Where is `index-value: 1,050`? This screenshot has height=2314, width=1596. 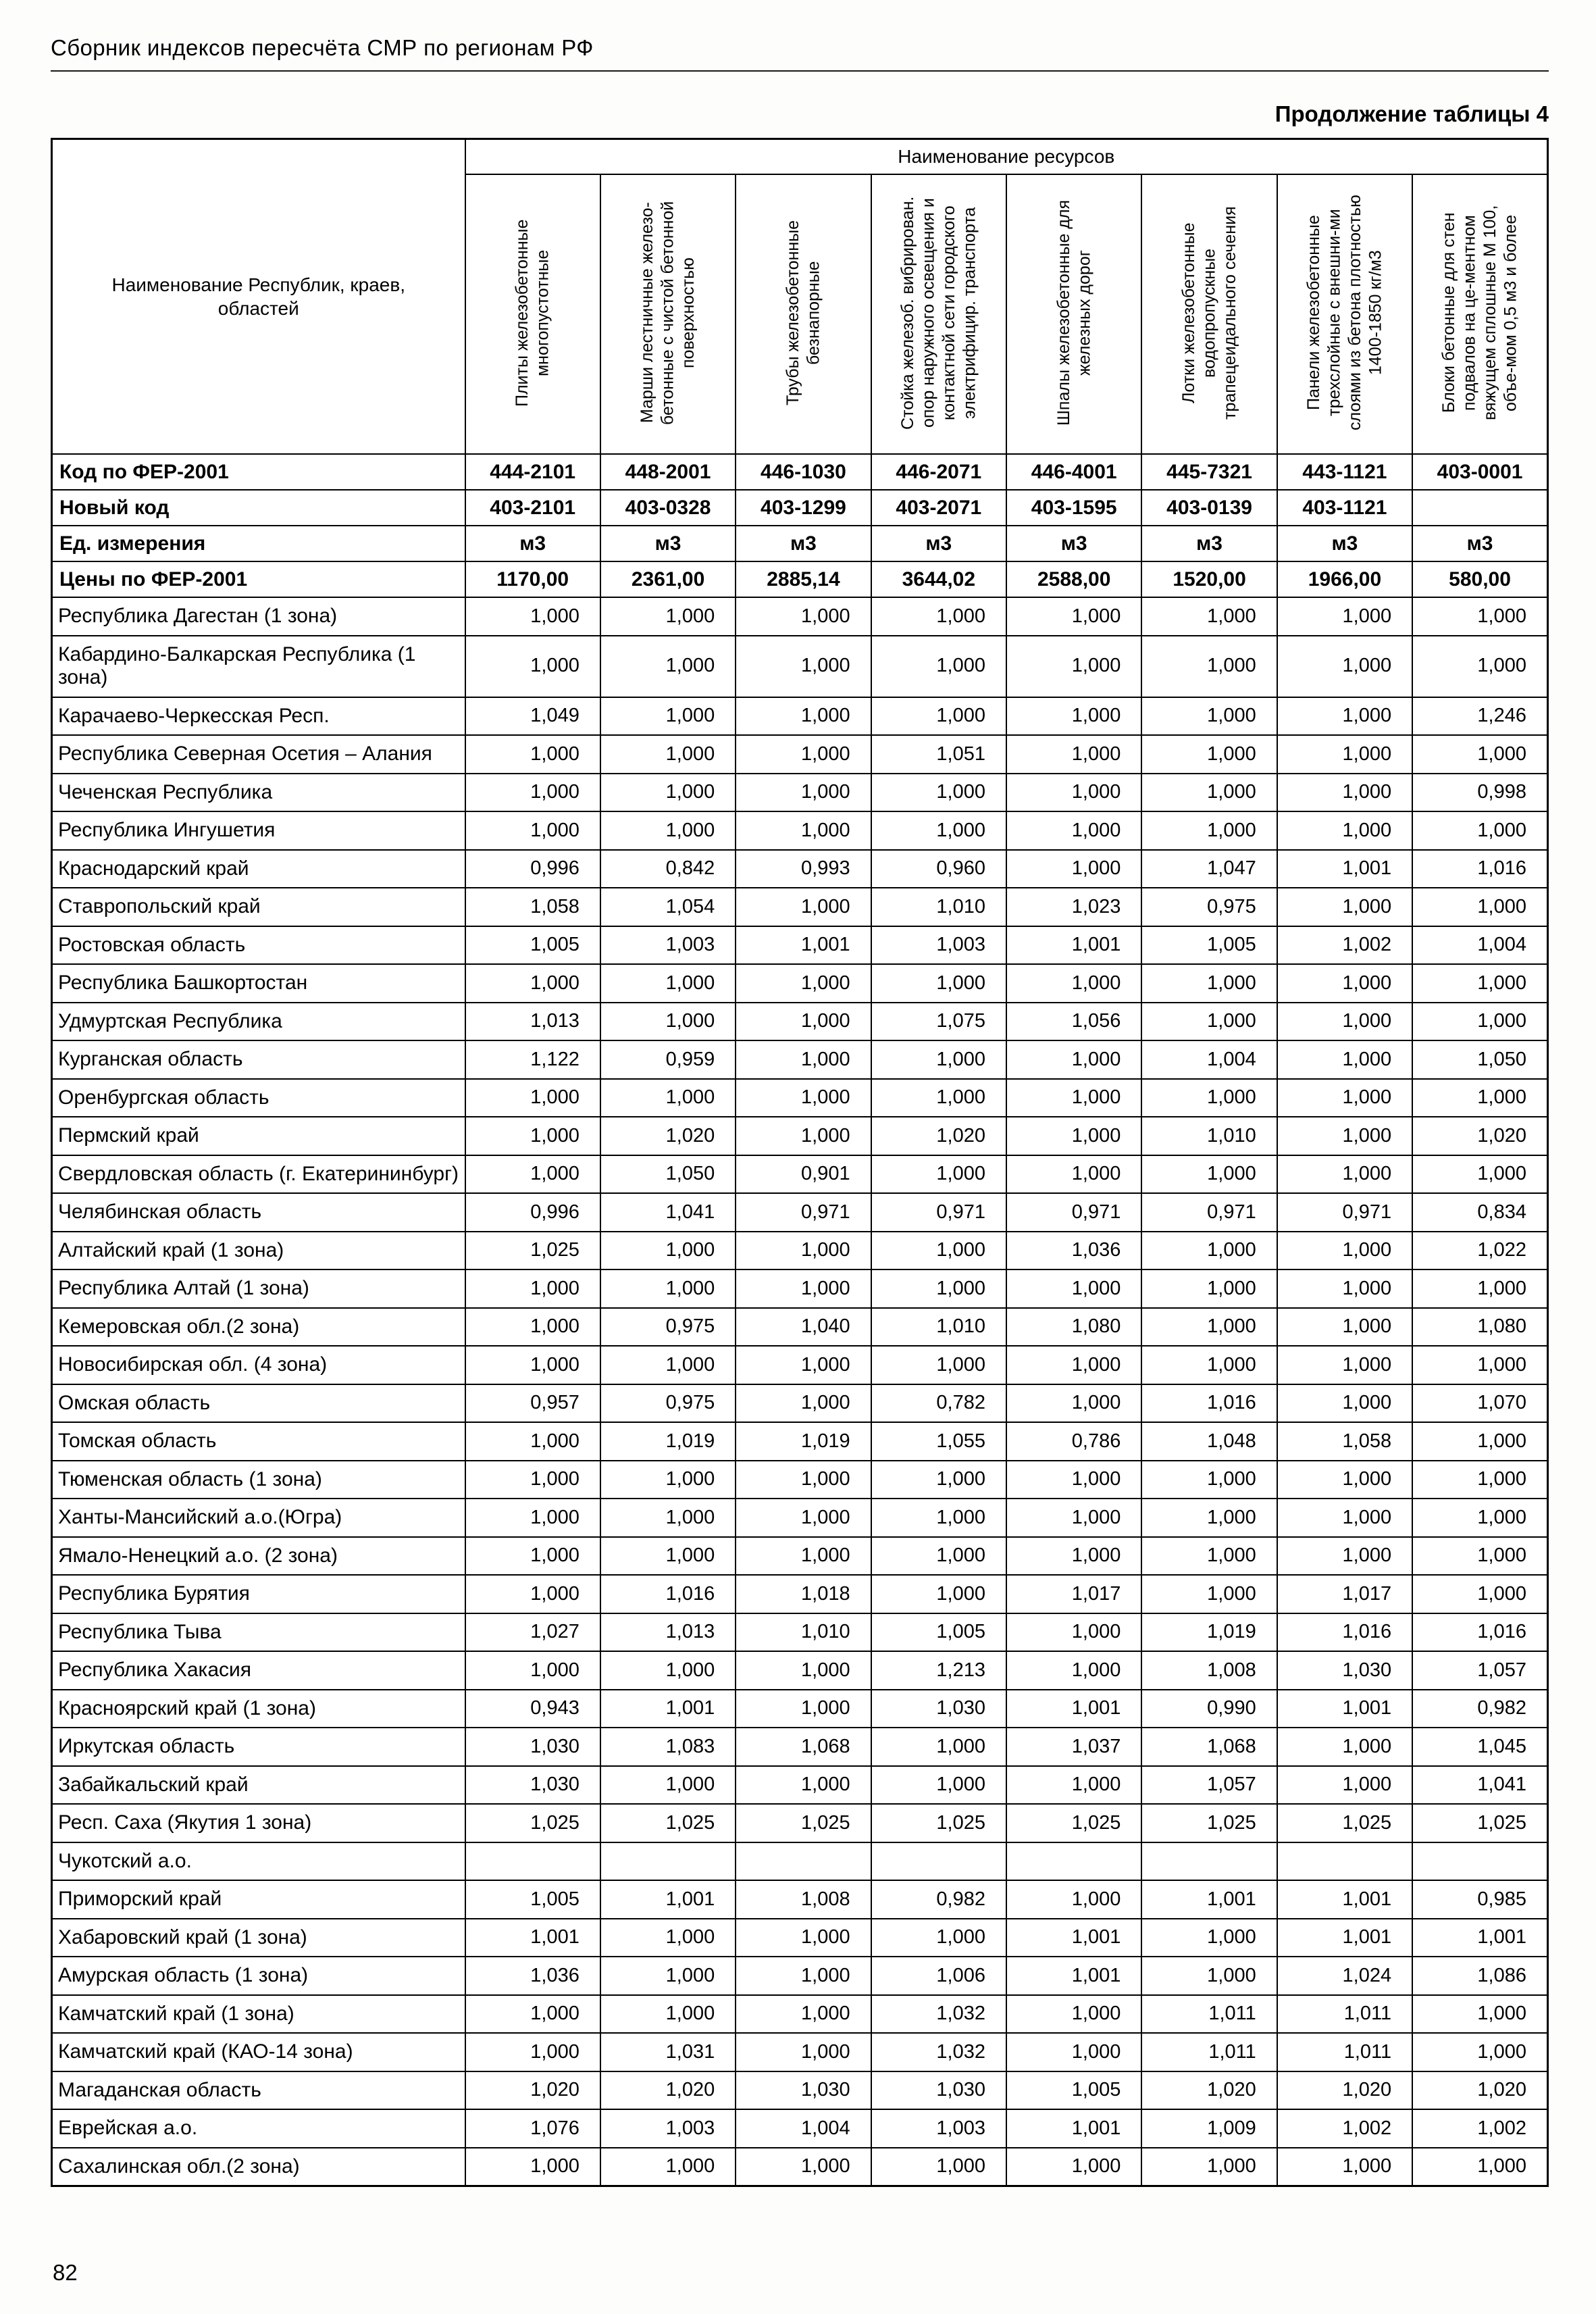 index-value: 1,050 is located at coordinates (1481, 1060).